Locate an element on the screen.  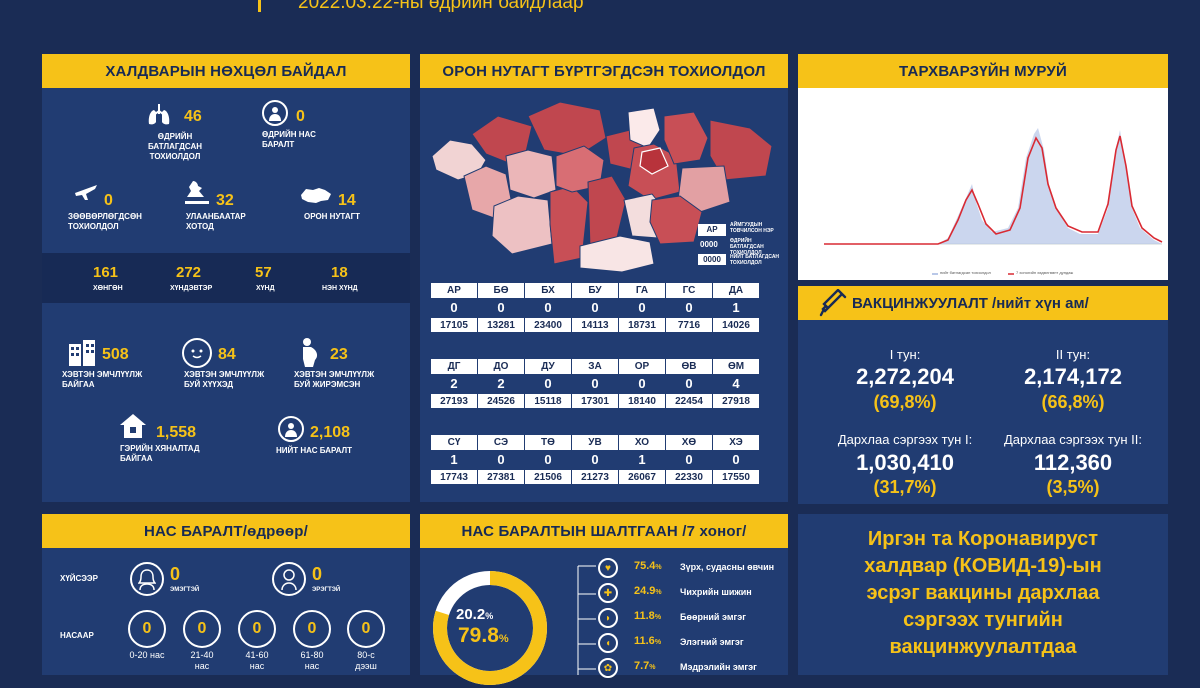
rural-label: ОРОН НУТАГТ is located at coordinates (332, 216).